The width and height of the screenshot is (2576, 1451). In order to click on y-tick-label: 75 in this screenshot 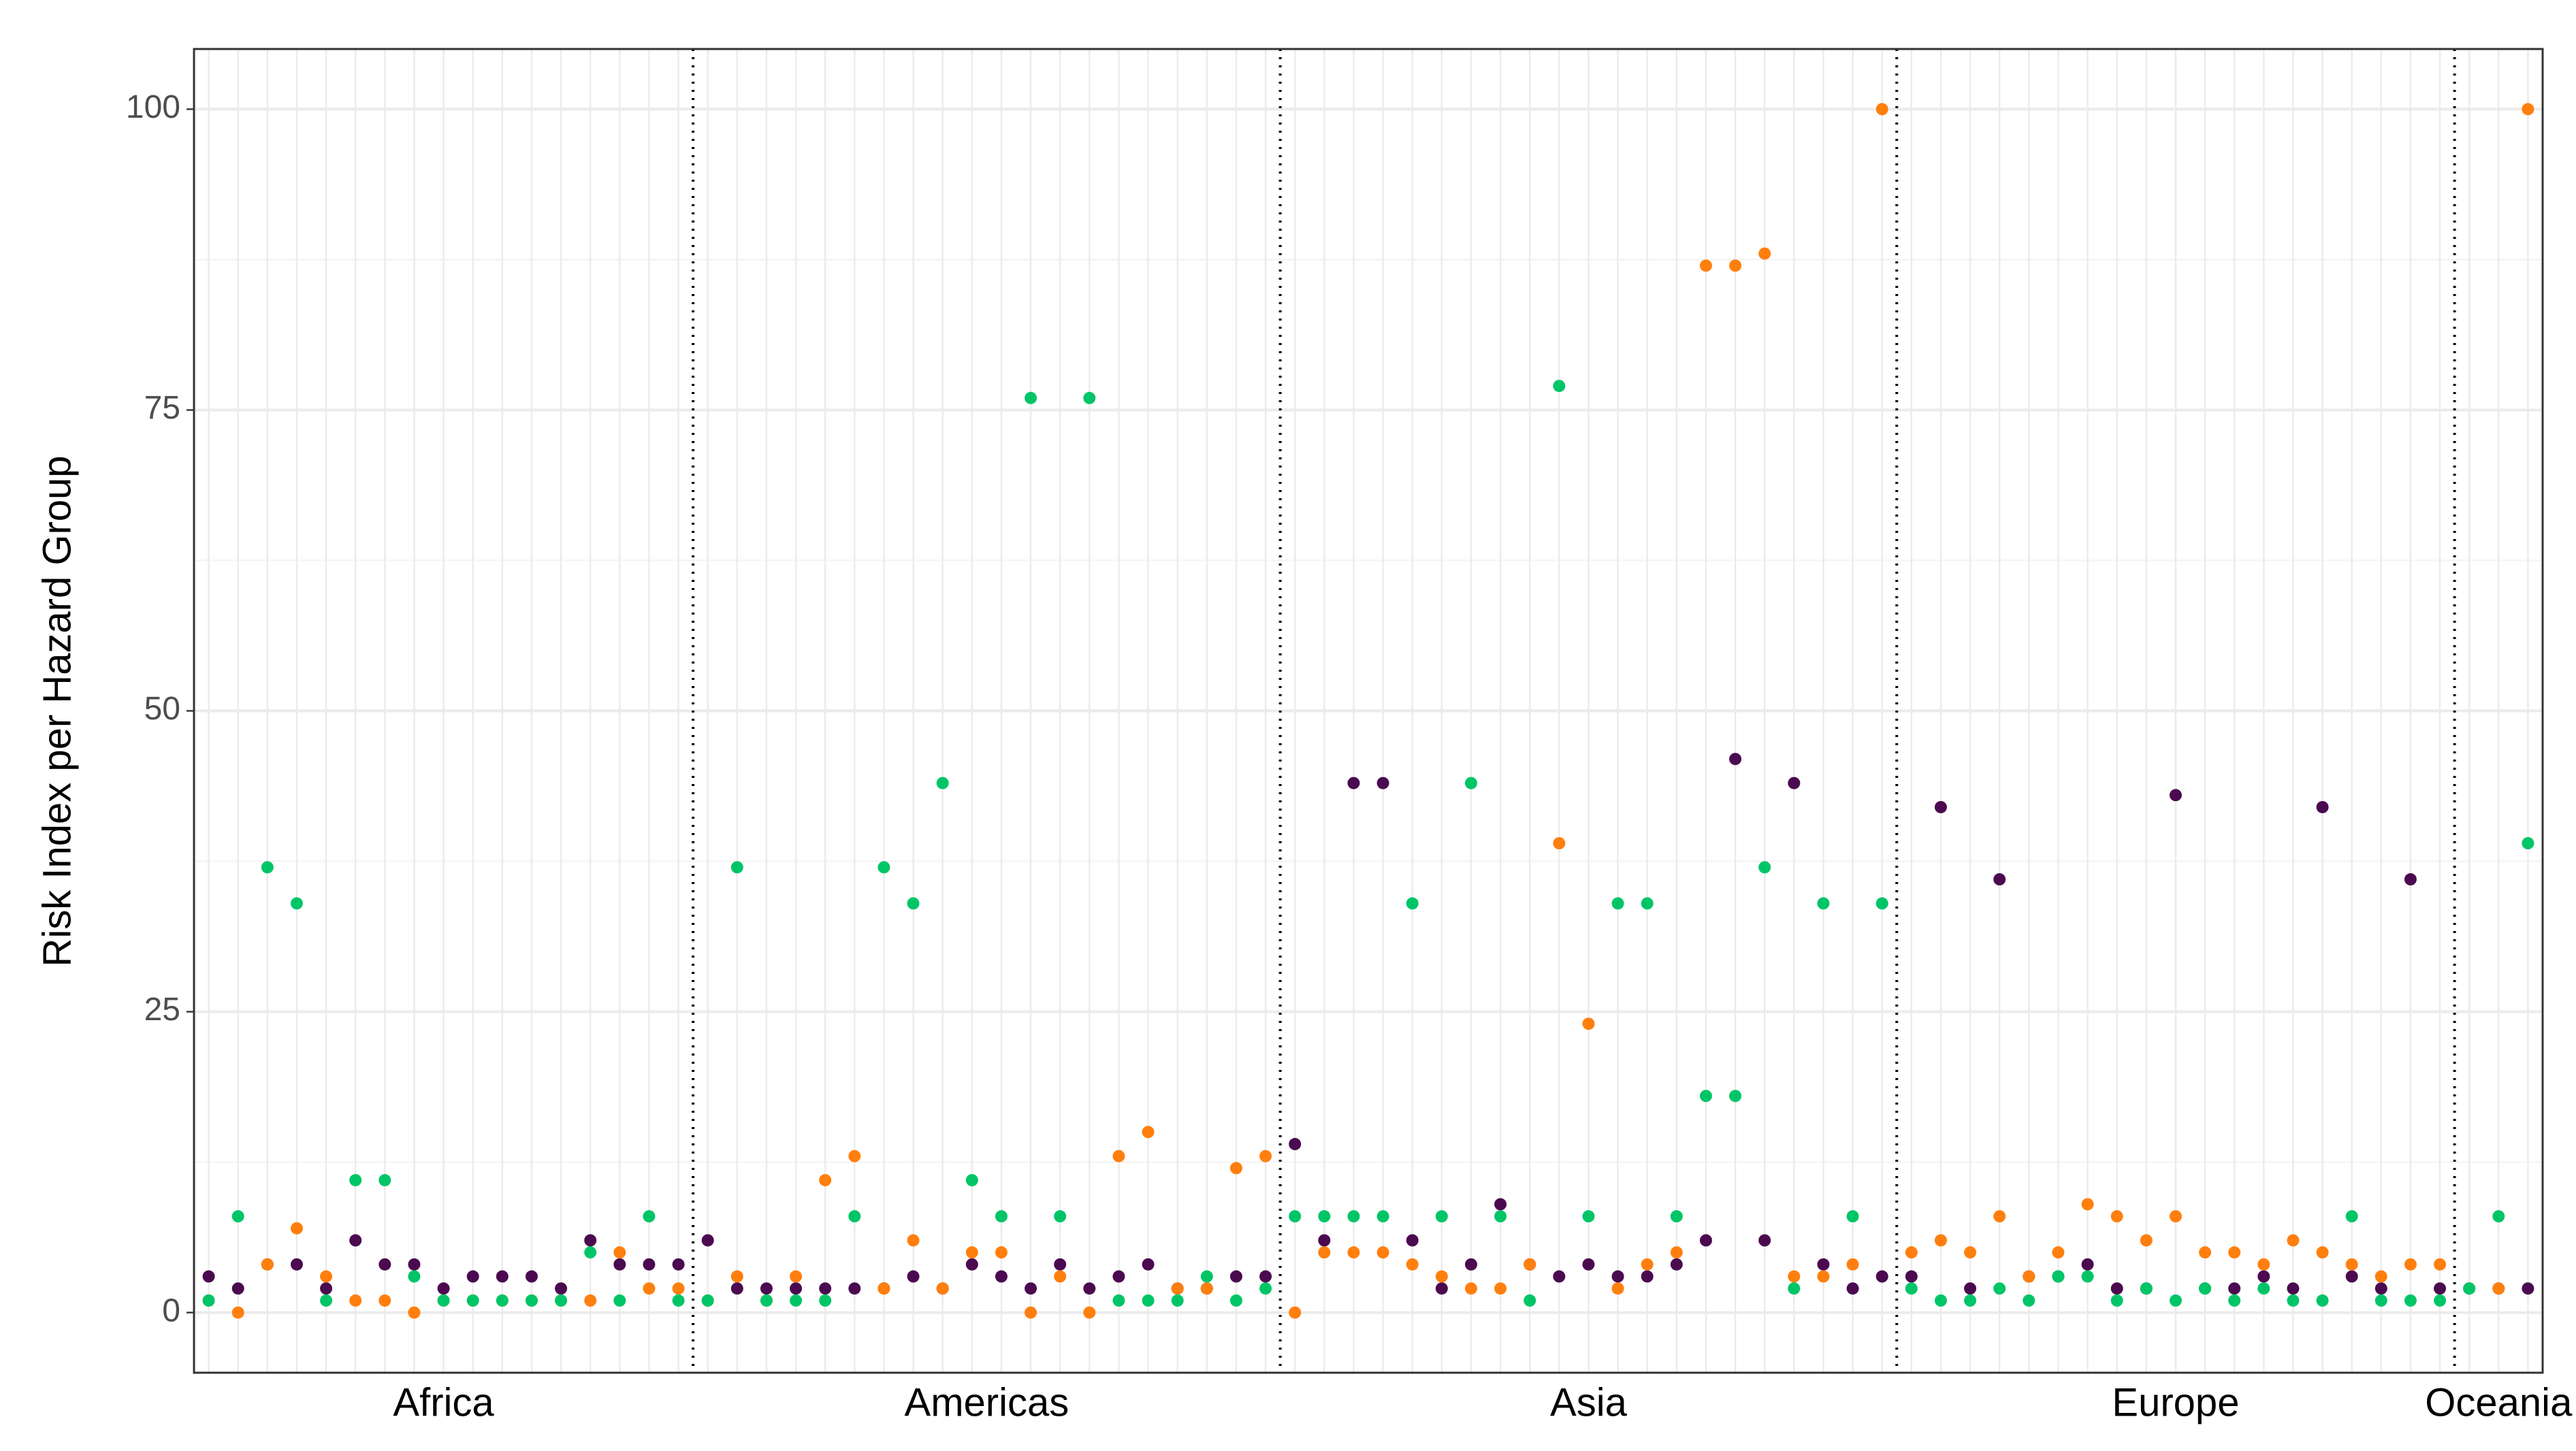, I will do `click(162, 408)`.